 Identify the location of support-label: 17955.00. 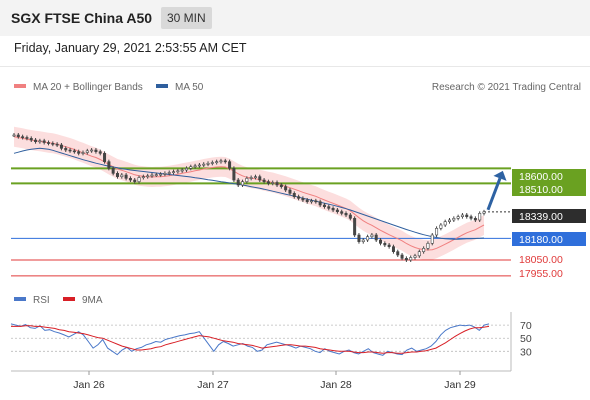
(541, 274).